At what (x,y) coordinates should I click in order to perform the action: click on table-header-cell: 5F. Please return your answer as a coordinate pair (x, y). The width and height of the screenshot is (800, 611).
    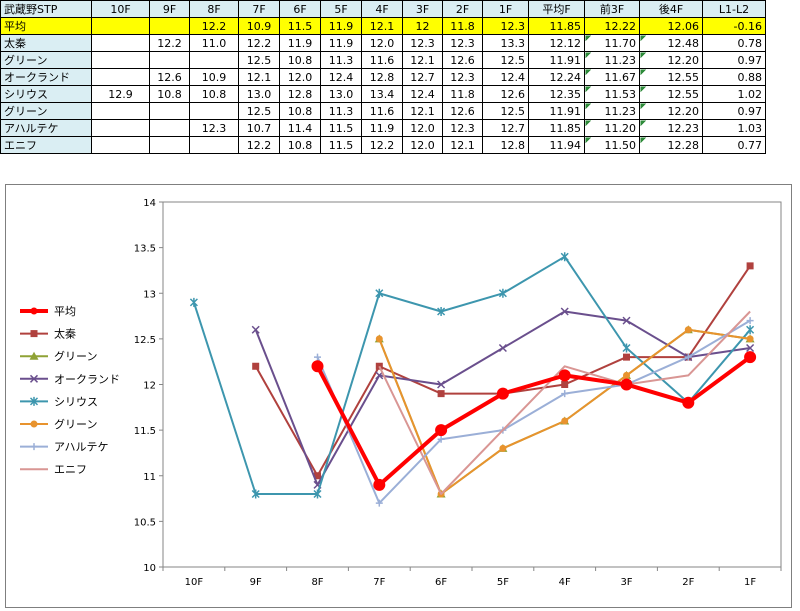
    Looking at the image, I should click on (341, 9).